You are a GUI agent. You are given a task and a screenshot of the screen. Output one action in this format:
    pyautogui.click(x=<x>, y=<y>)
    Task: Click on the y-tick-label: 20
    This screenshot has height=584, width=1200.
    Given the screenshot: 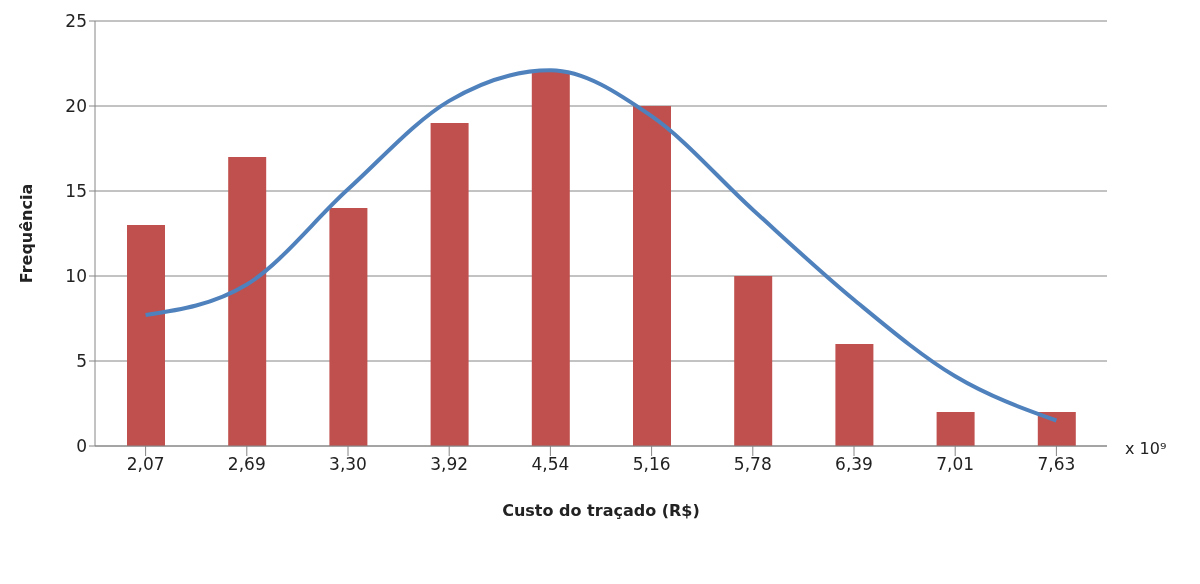 What is the action you would take?
    pyautogui.click(x=76, y=106)
    